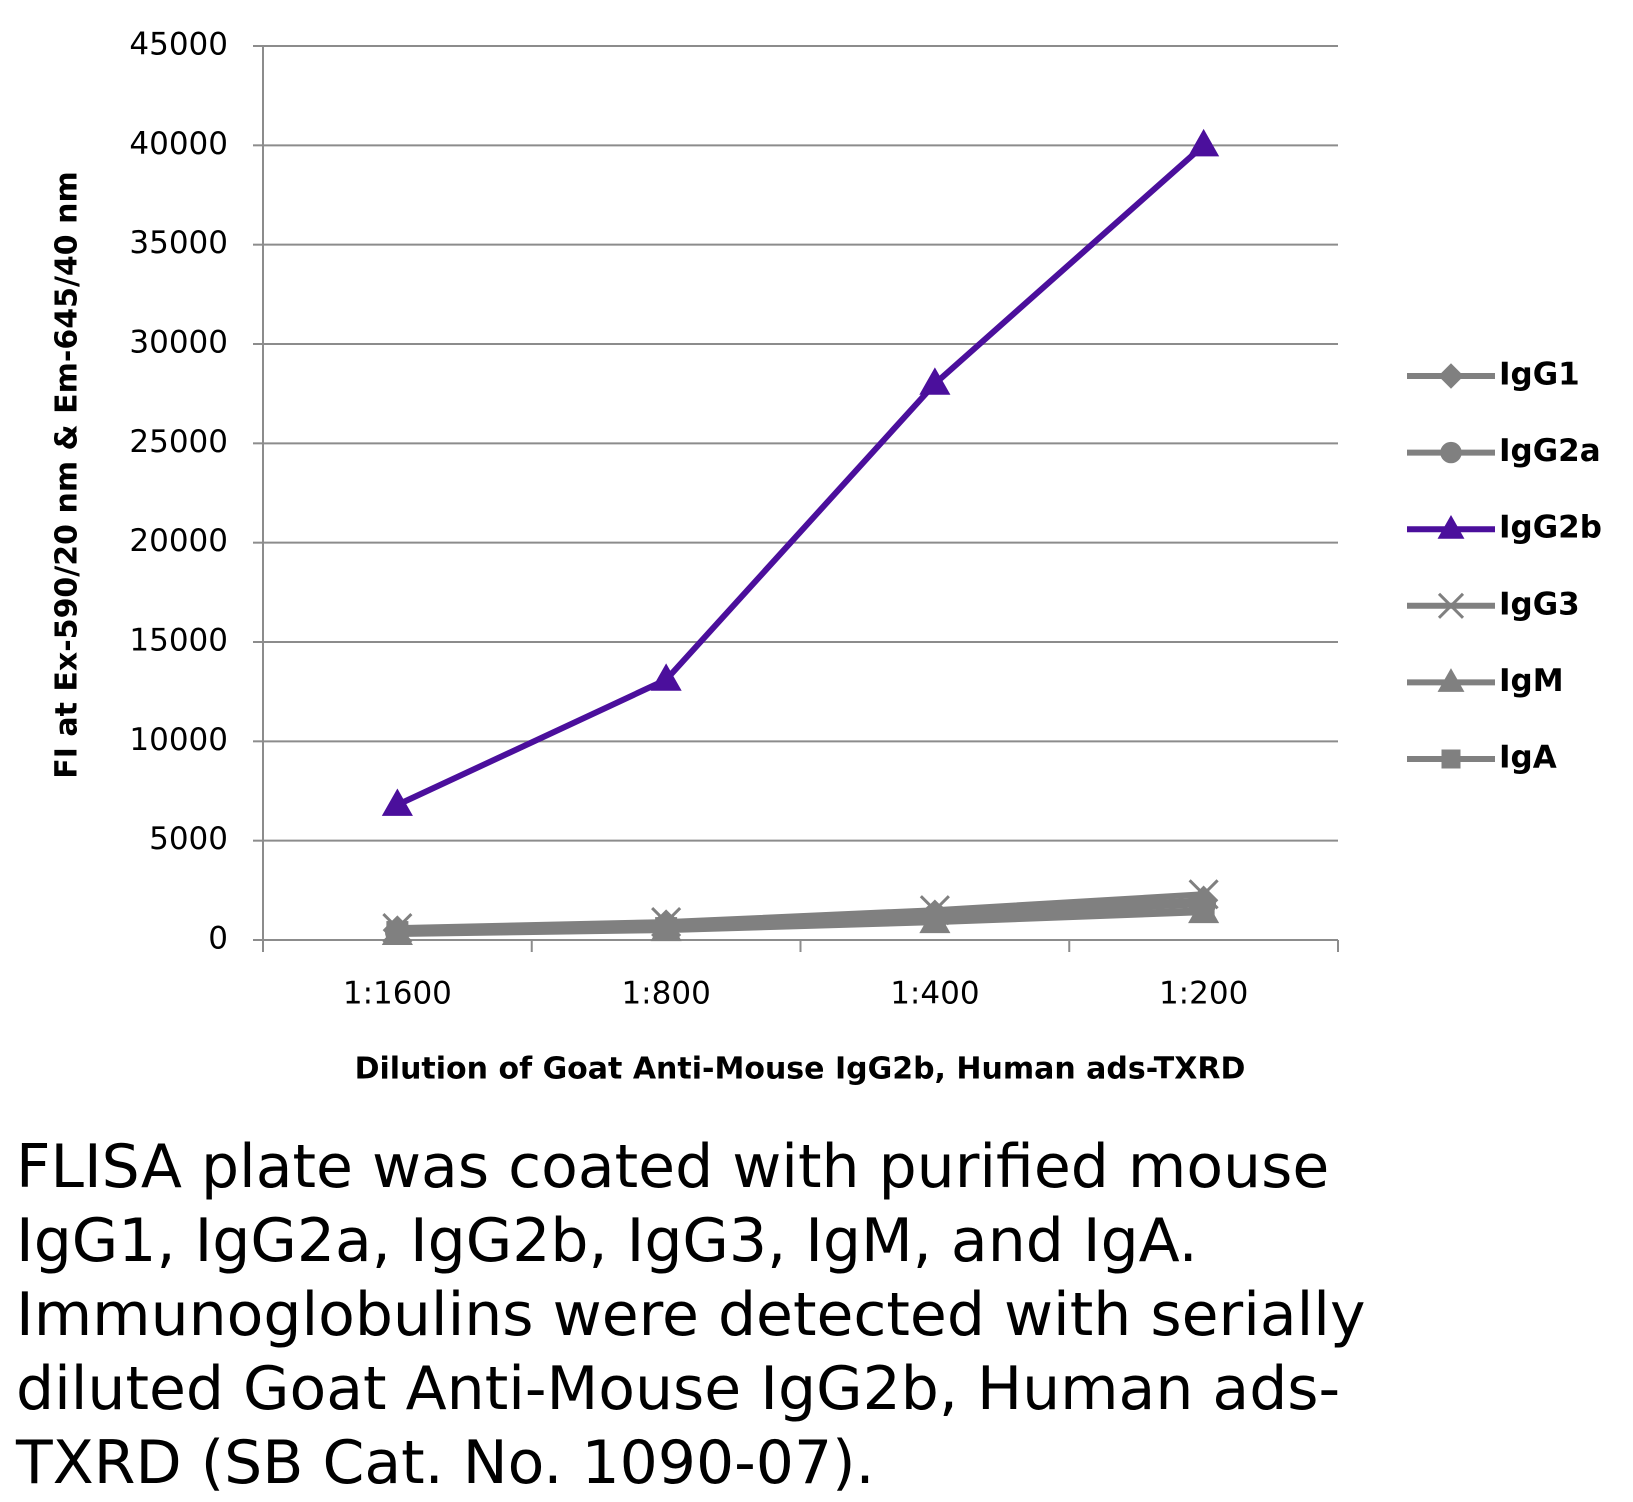 The height and width of the screenshot is (1502, 1633). What do you see at coordinates (934, 994) in the screenshot?
I see `x-tick-label: 1:400` at bounding box center [934, 994].